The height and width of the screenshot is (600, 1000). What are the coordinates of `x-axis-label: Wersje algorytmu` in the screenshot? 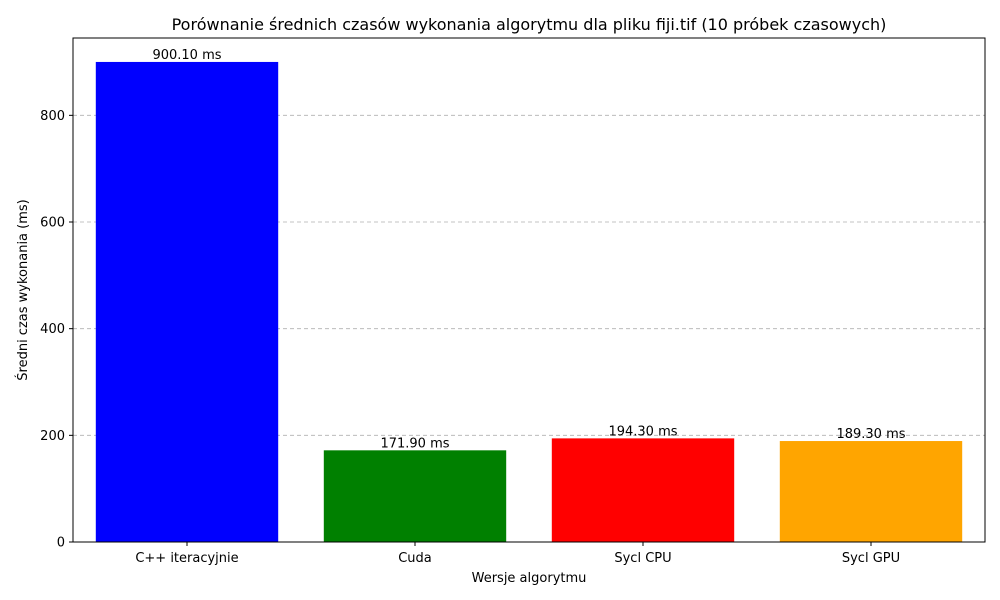 It's located at (529, 578).